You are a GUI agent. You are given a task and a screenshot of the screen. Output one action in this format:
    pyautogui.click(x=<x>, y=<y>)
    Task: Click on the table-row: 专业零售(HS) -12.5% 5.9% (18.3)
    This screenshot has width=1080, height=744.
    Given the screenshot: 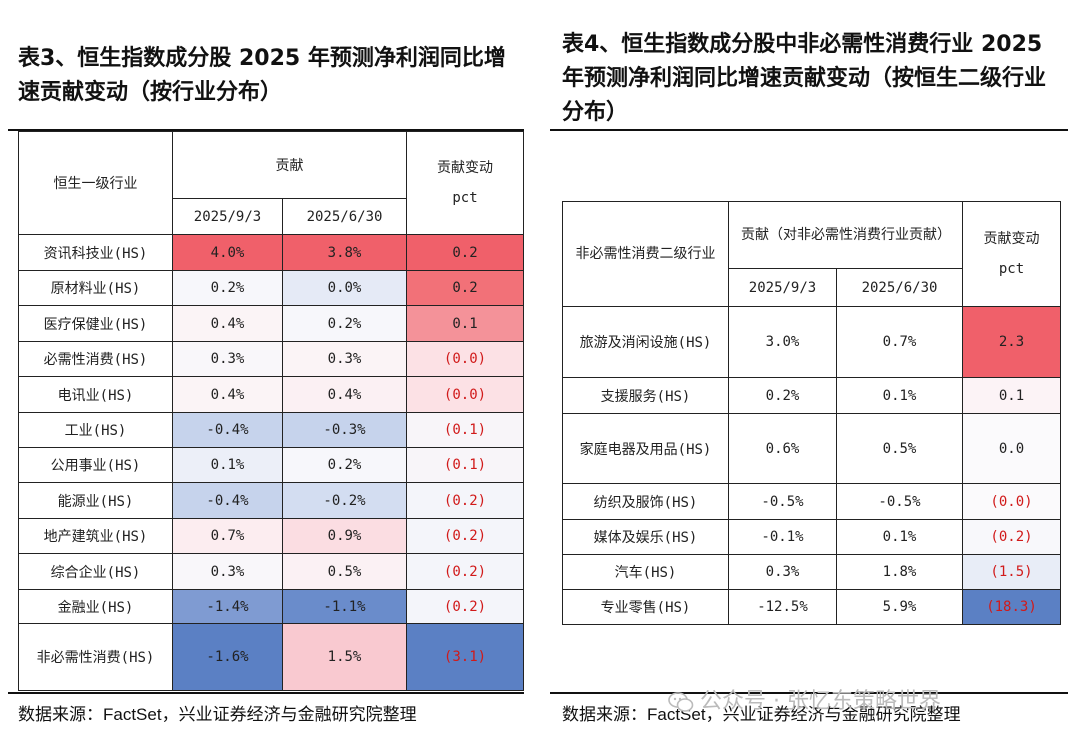 What is the action you would take?
    pyautogui.click(x=811, y=607)
    